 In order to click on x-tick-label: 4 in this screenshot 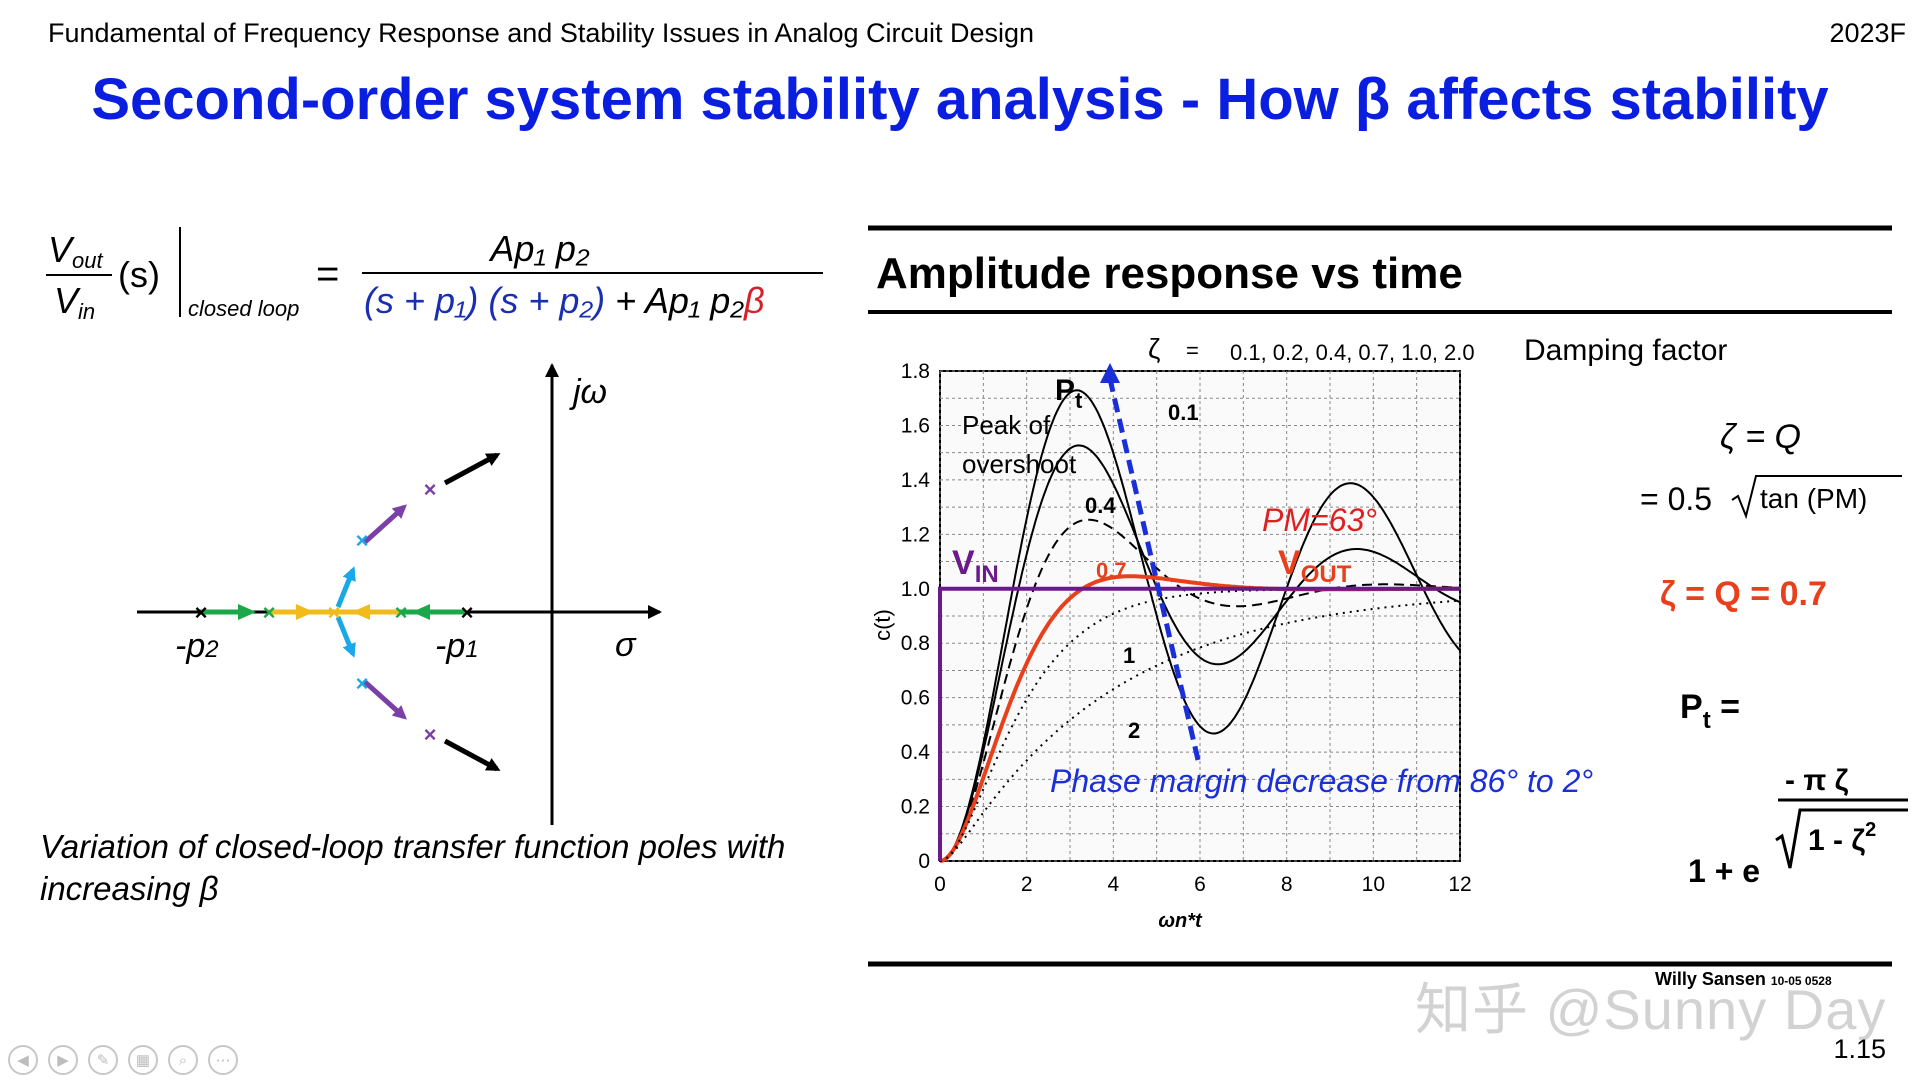, I will do `click(1113, 884)`.